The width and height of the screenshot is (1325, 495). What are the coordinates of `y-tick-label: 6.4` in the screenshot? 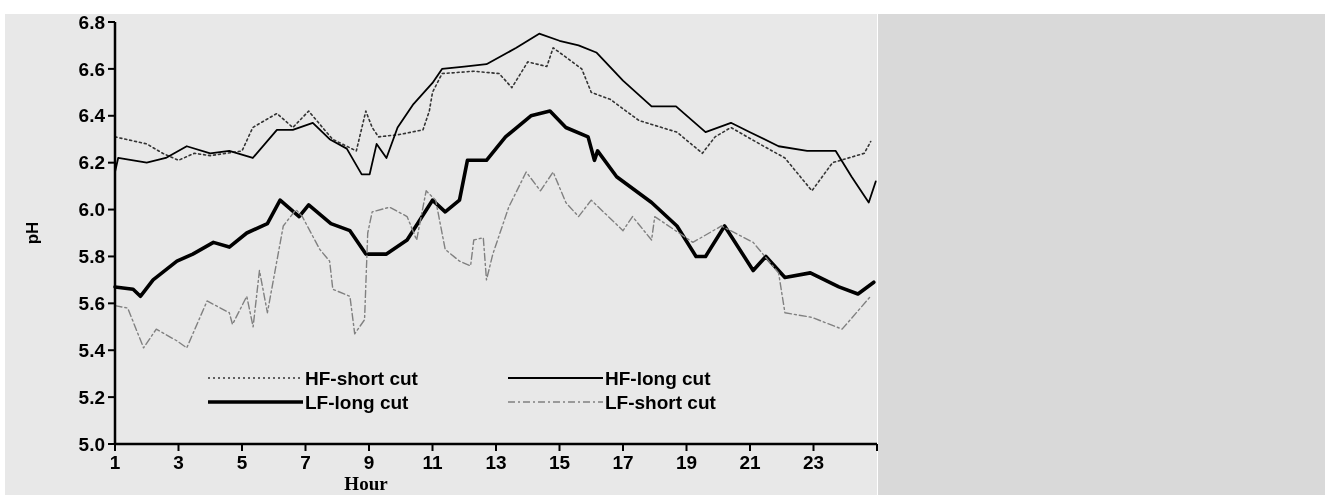 It's located at (92, 116).